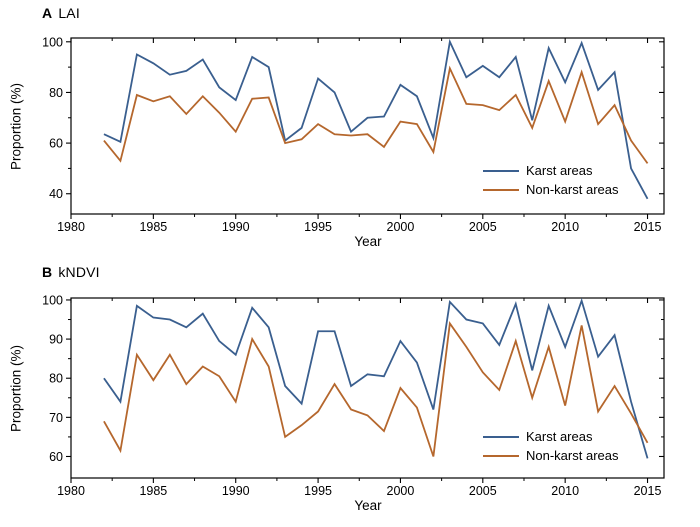  Describe the element at coordinates (47, 272) in the screenshot. I see `panel-b-letter: B` at that location.